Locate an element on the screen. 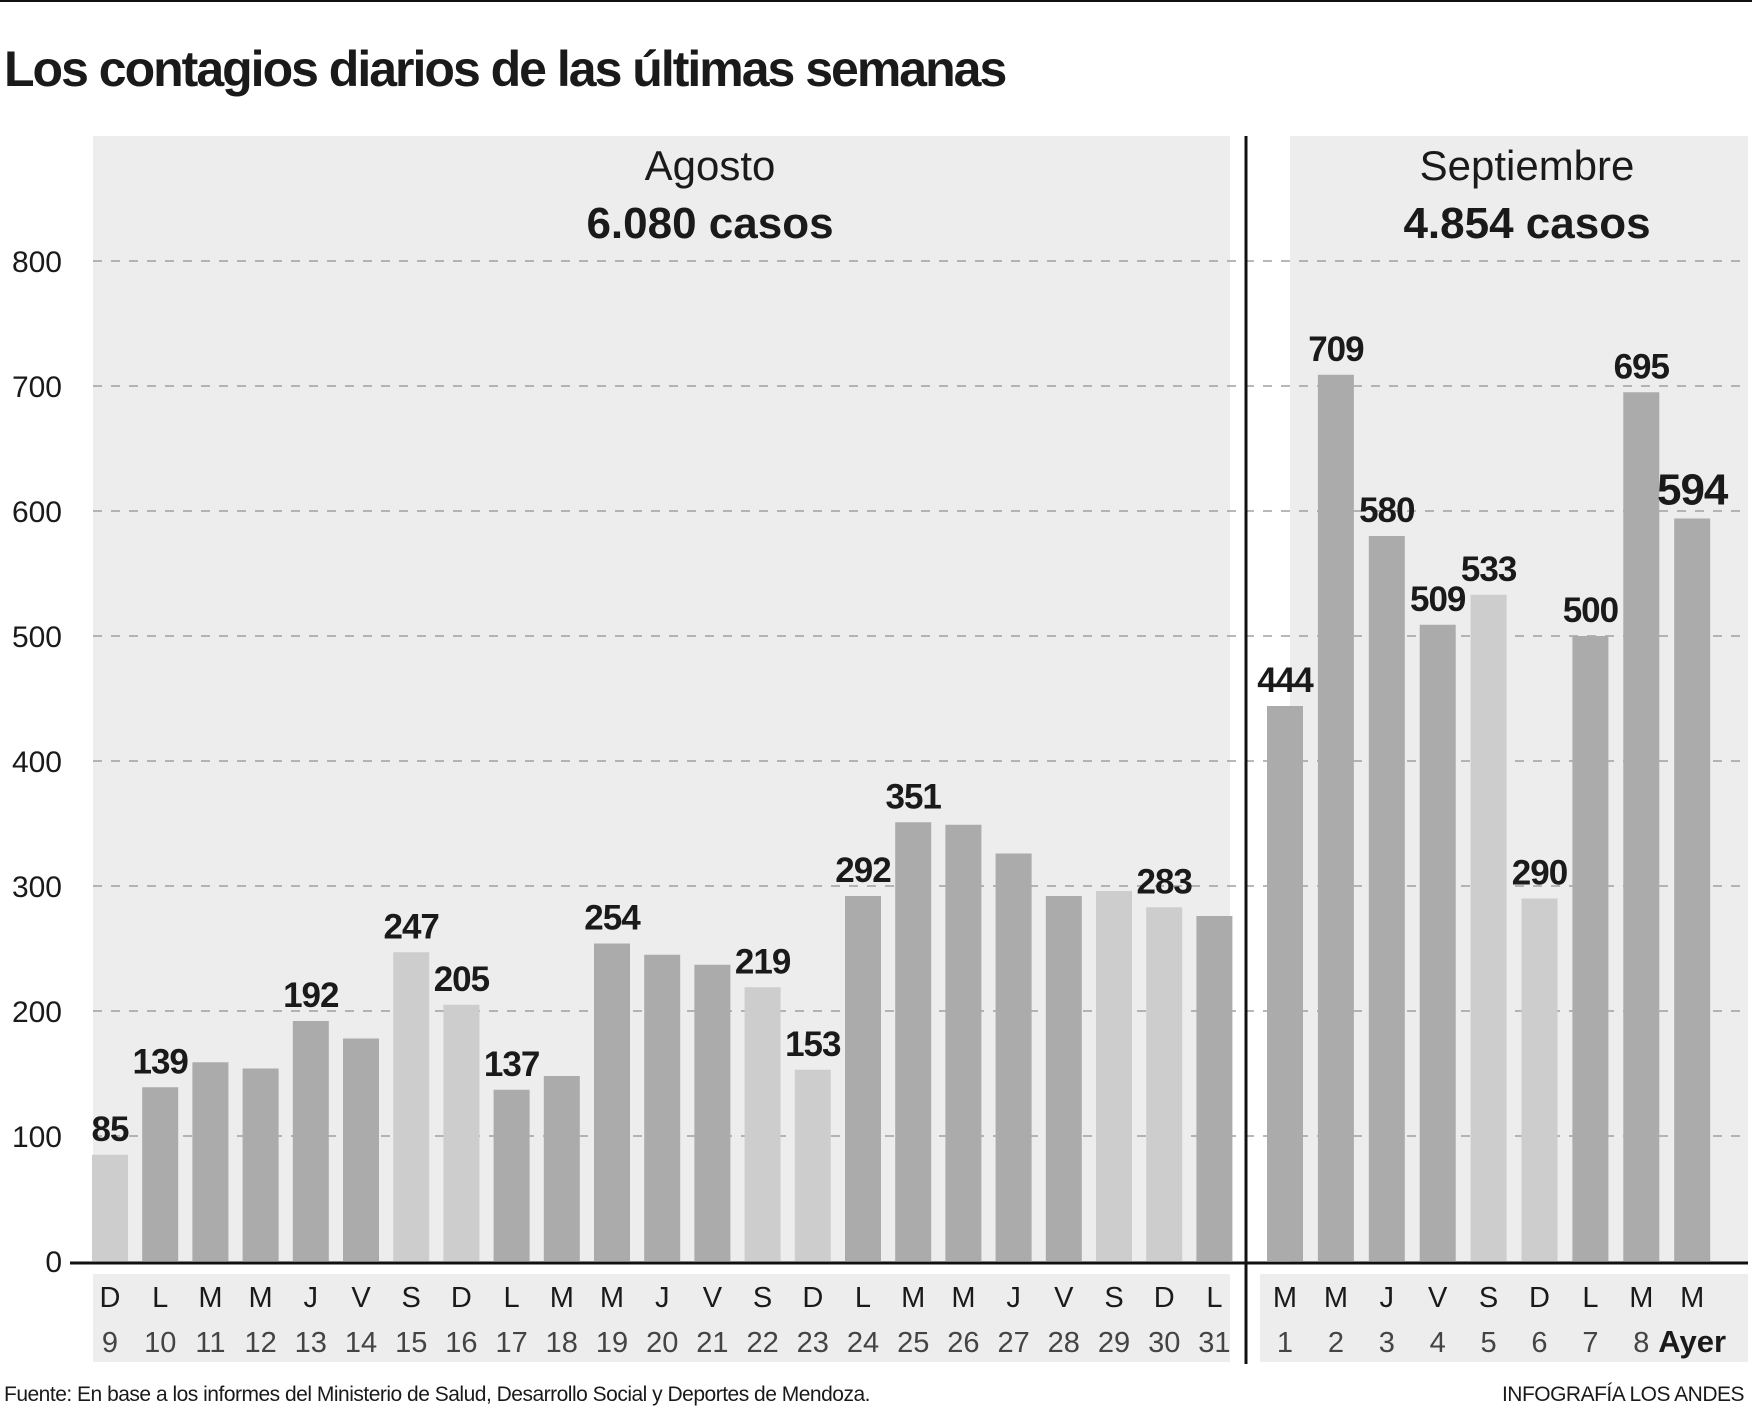  y-tick-label: 400 is located at coordinates (37, 762).